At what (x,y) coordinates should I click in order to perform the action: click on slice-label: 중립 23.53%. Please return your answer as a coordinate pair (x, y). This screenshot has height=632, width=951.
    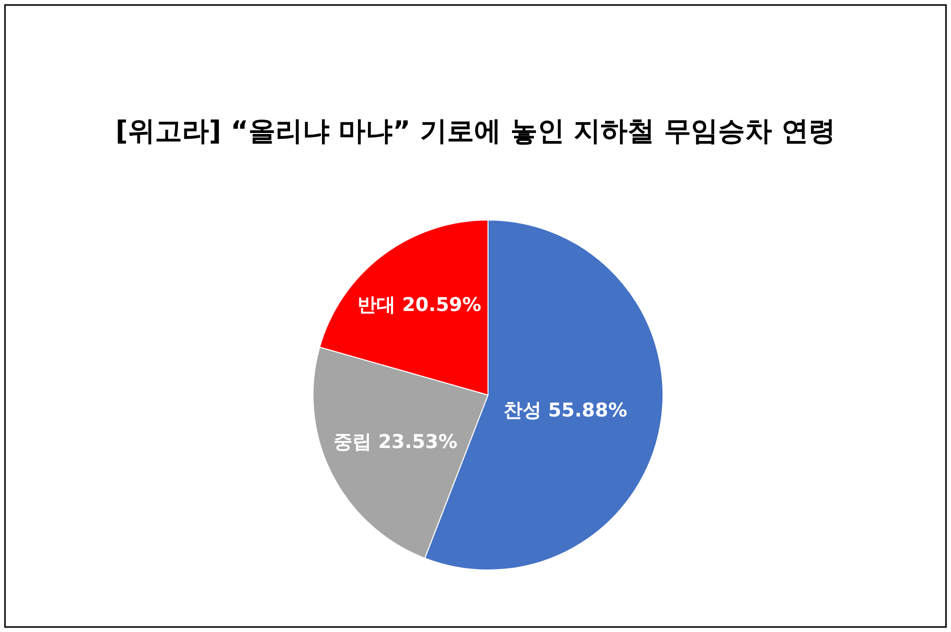
    Looking at the image, I should click on (396, 442).